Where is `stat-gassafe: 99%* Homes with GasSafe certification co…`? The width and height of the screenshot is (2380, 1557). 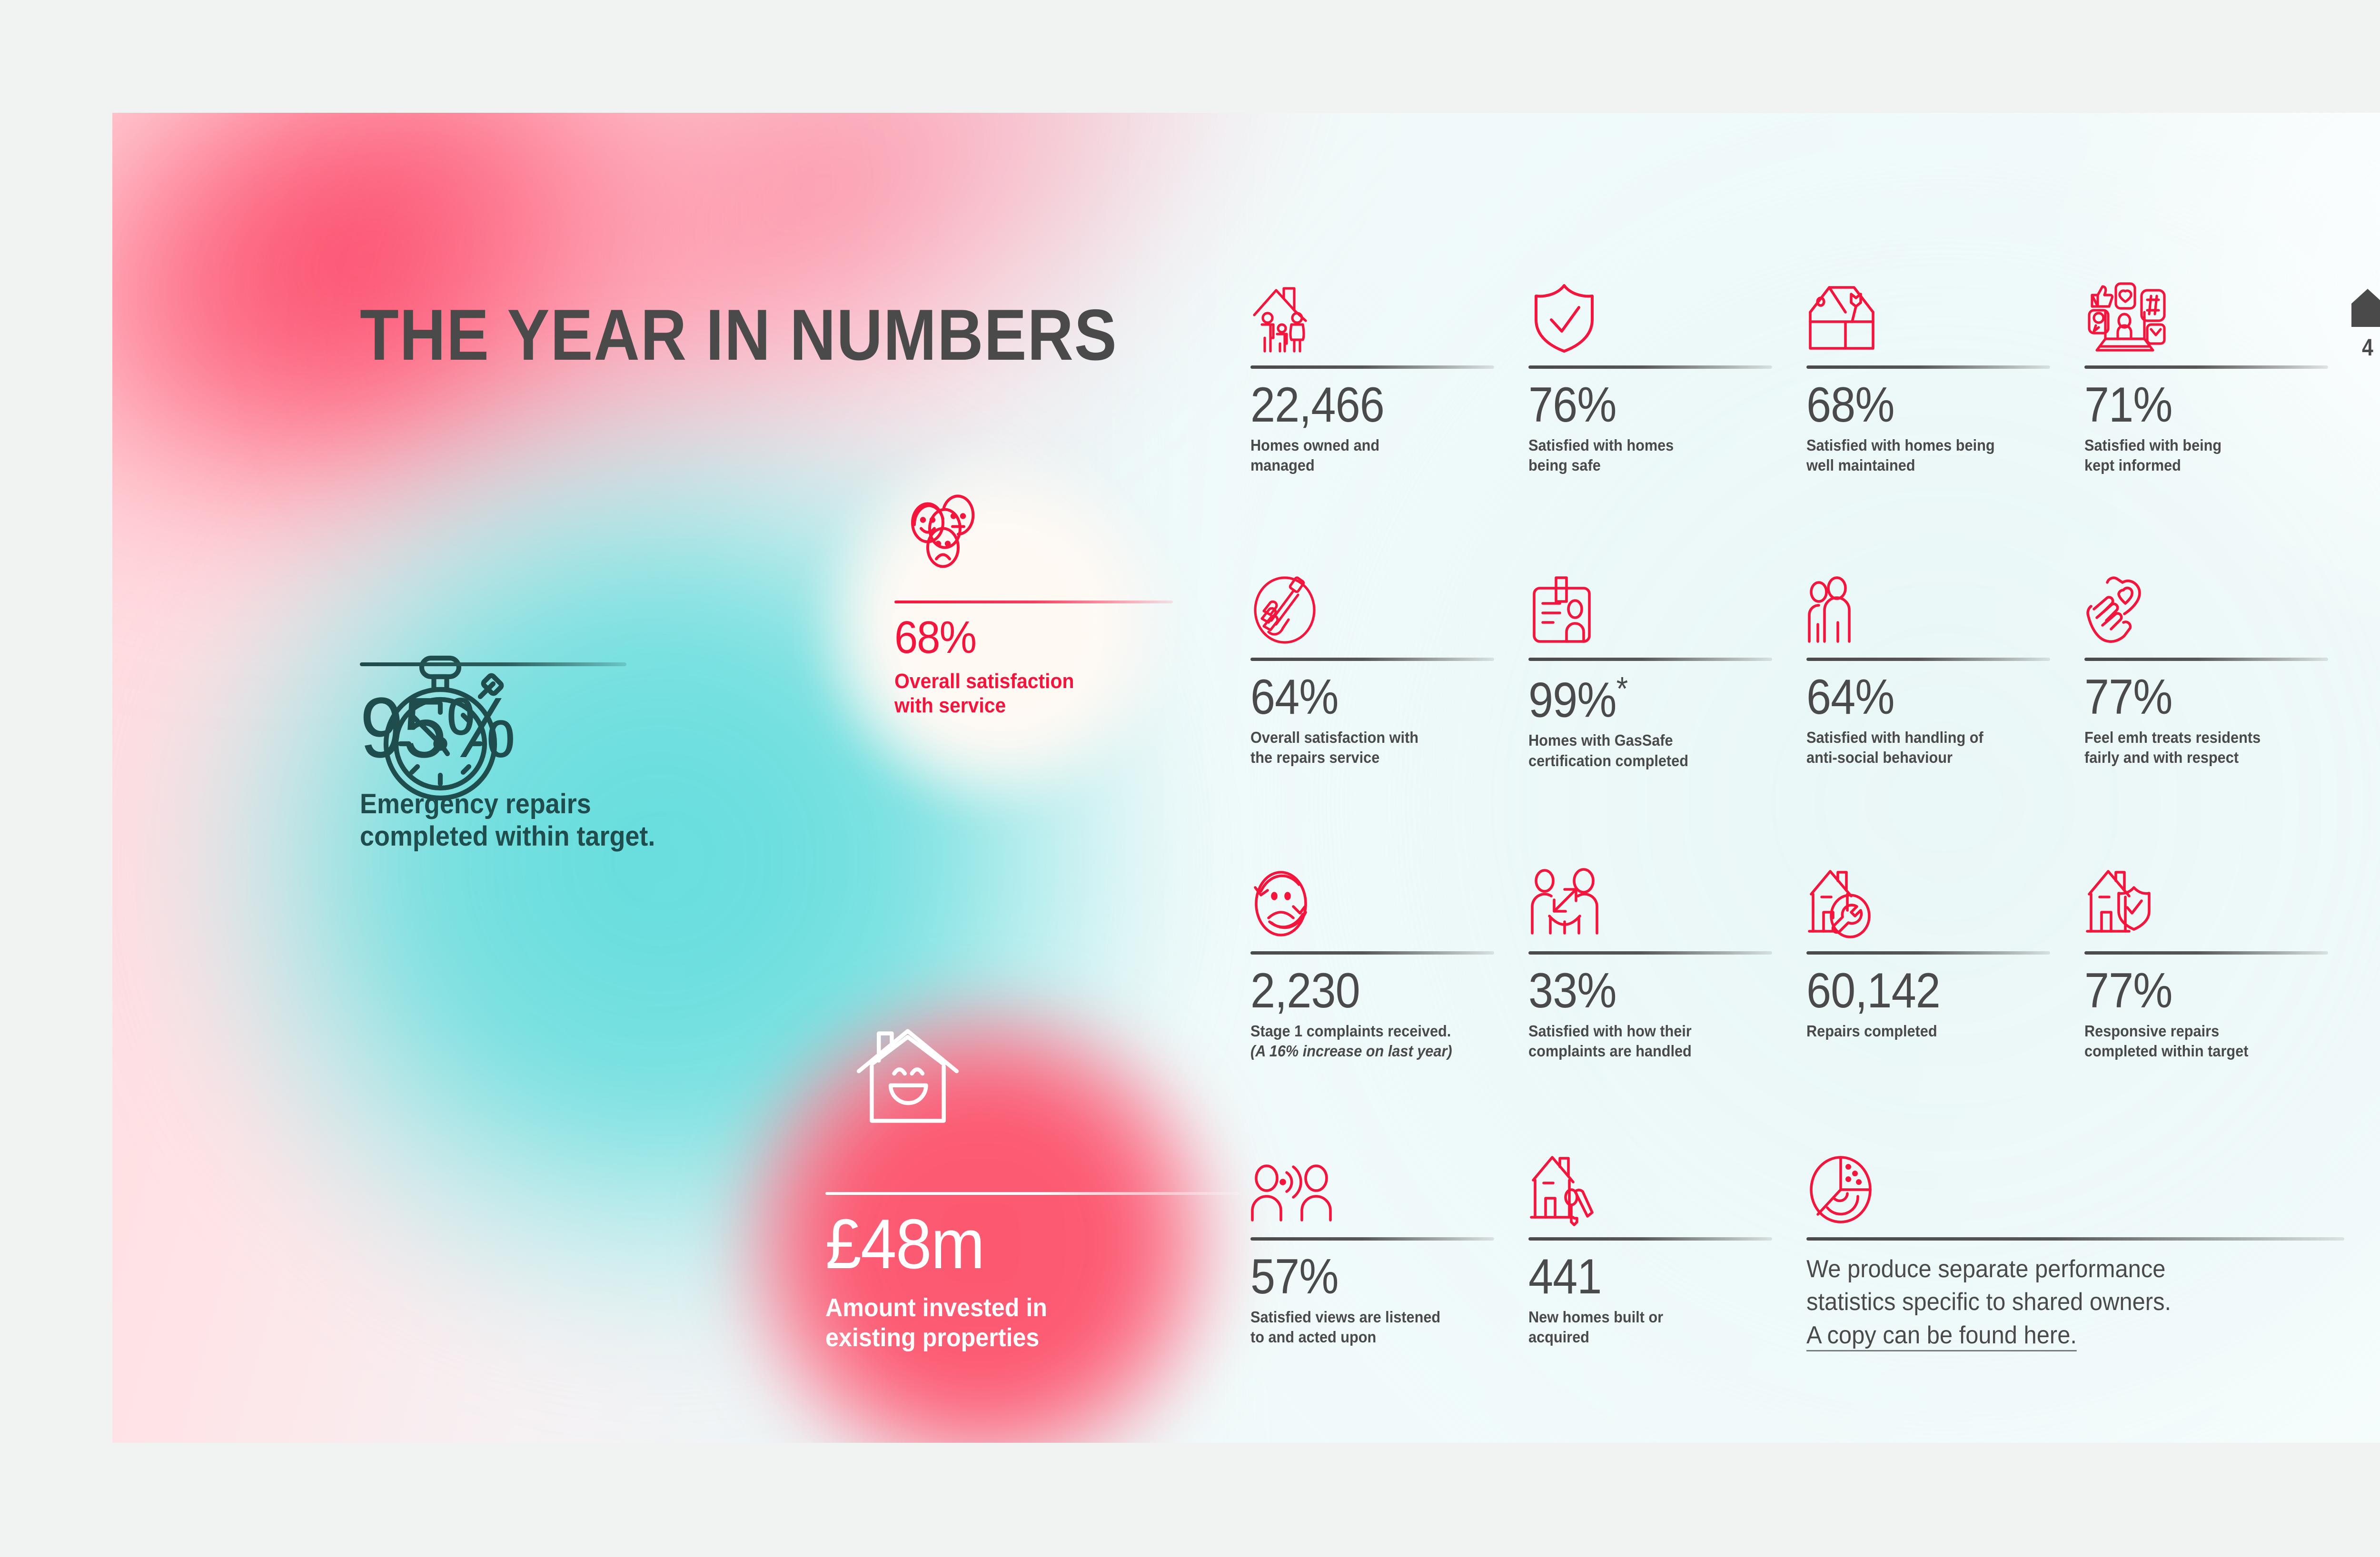
stat-gassafe: 99%* Homes with GasSafe certification co… is located at coordinates (1667, 669).